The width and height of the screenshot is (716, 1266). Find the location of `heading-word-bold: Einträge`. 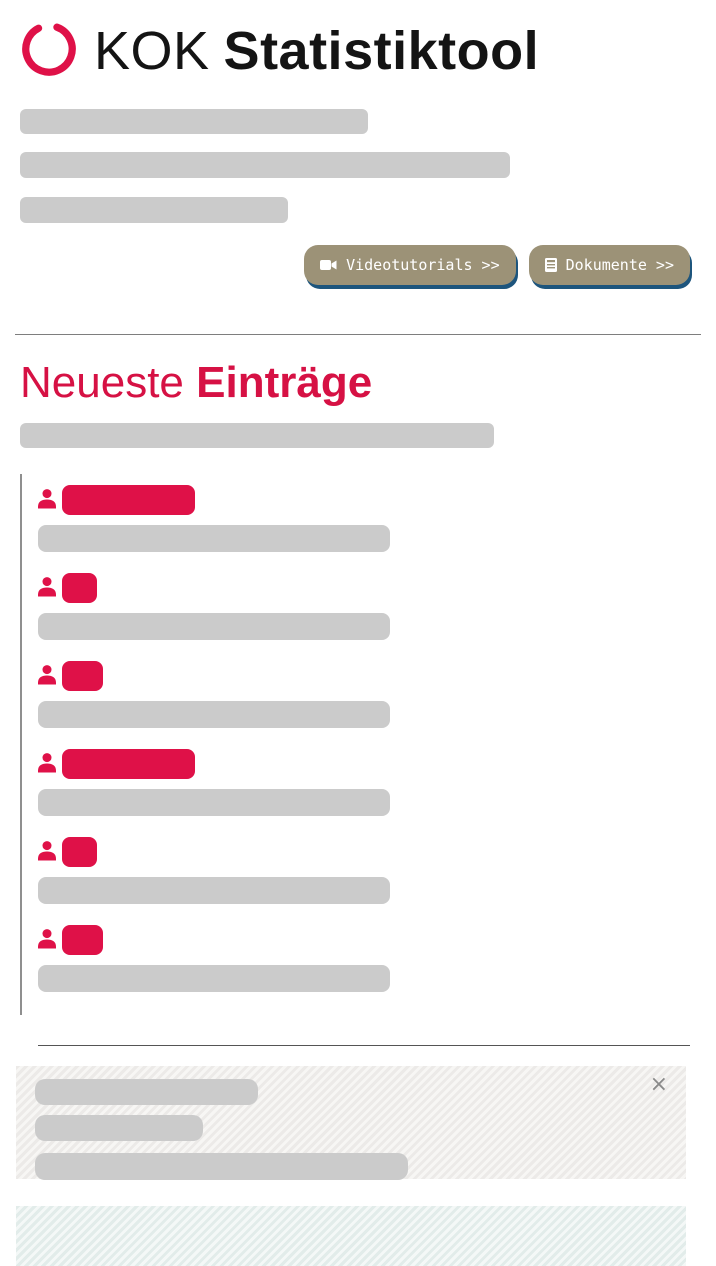

heading-word-bold: Einträge is located at coordinates (284, 382).